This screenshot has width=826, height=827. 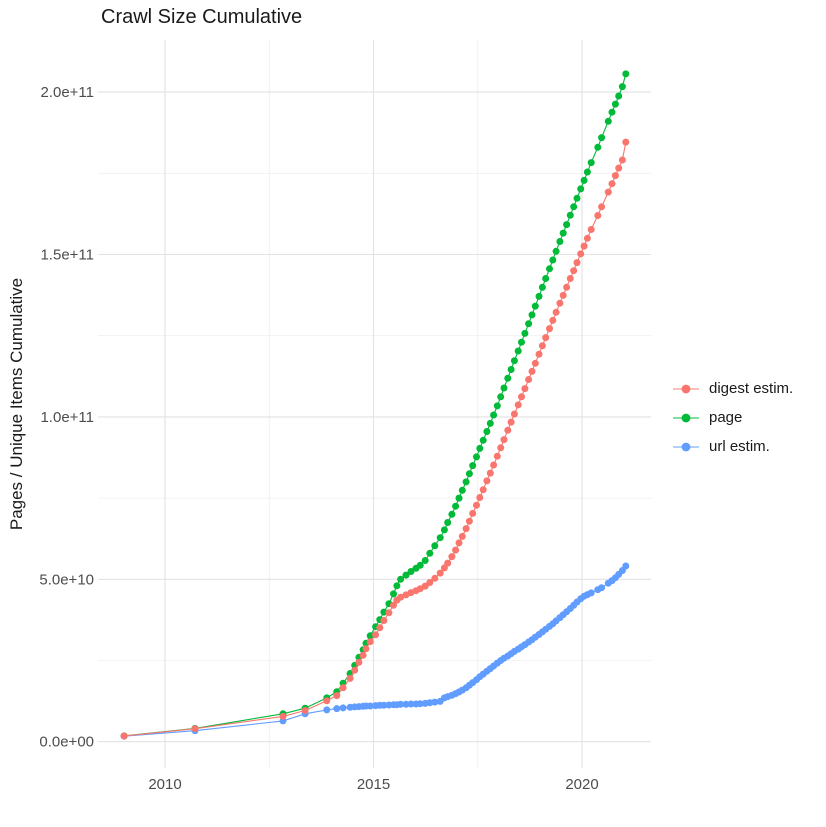 What do you see at coordinates (67, 417) in the screenshot?
I see `y-tick-label: 1.0e+11` at bounding box center [67, 417].